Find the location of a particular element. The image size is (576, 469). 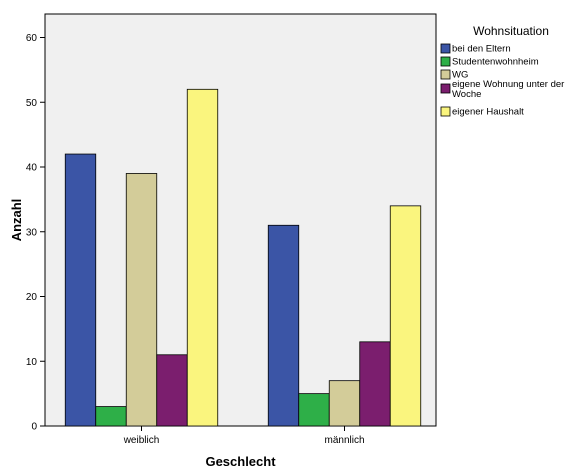

y-axis: 0 10 20 30 40 50 60 is located at coordinates (35, 233).